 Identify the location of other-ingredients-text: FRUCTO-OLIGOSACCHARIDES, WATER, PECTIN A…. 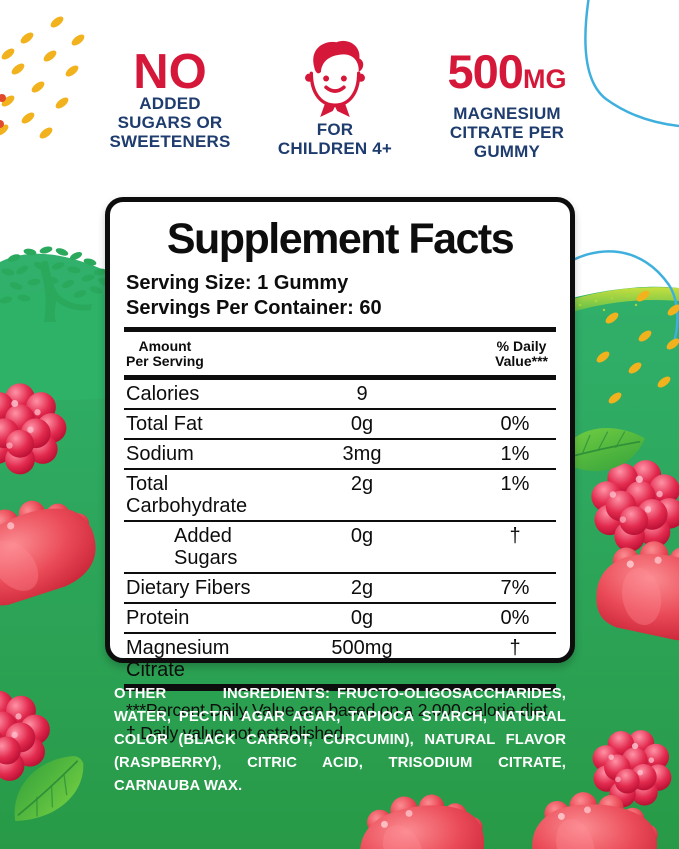
(340, 740).